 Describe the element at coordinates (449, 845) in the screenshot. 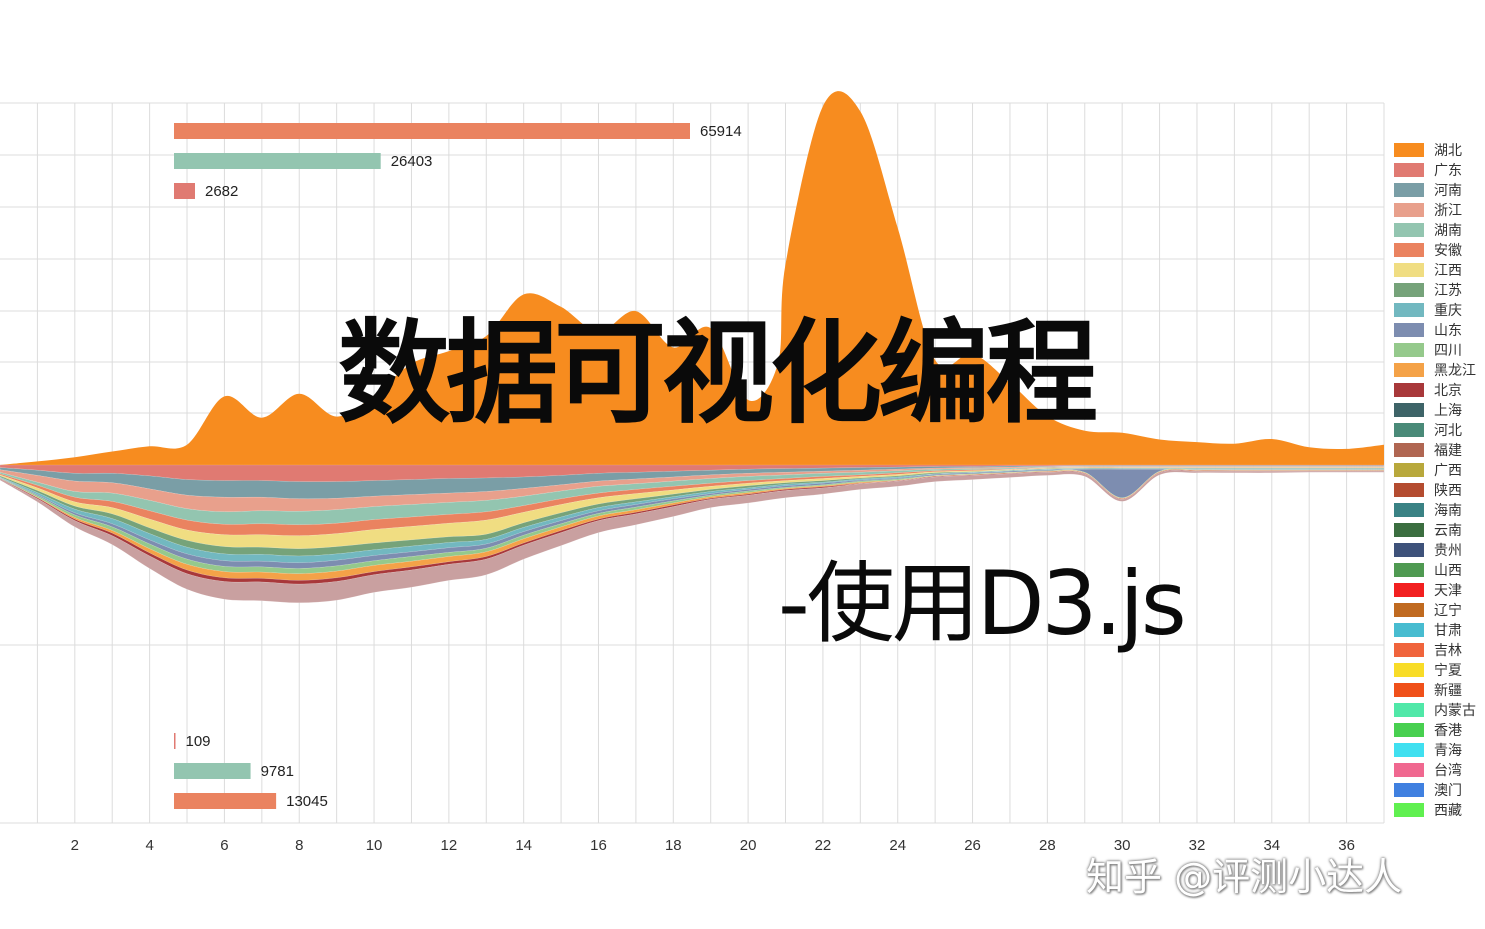

I see `x-tick-label: 12` at that location.